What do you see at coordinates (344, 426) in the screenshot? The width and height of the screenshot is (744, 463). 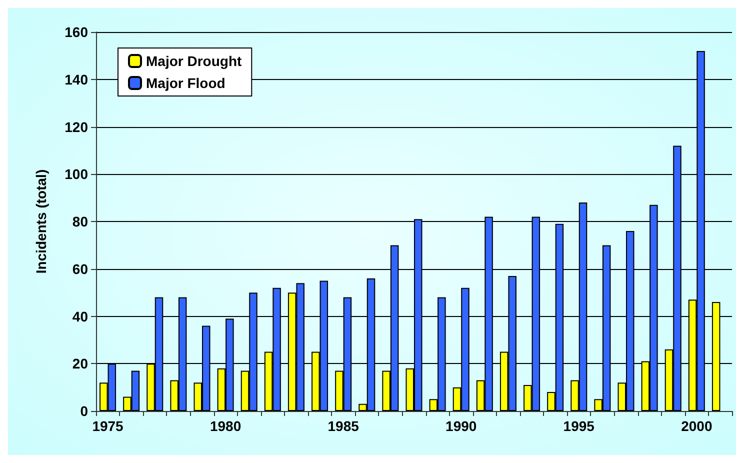 I see `x-tick-label: 1985` at bounding box center [344, 426].